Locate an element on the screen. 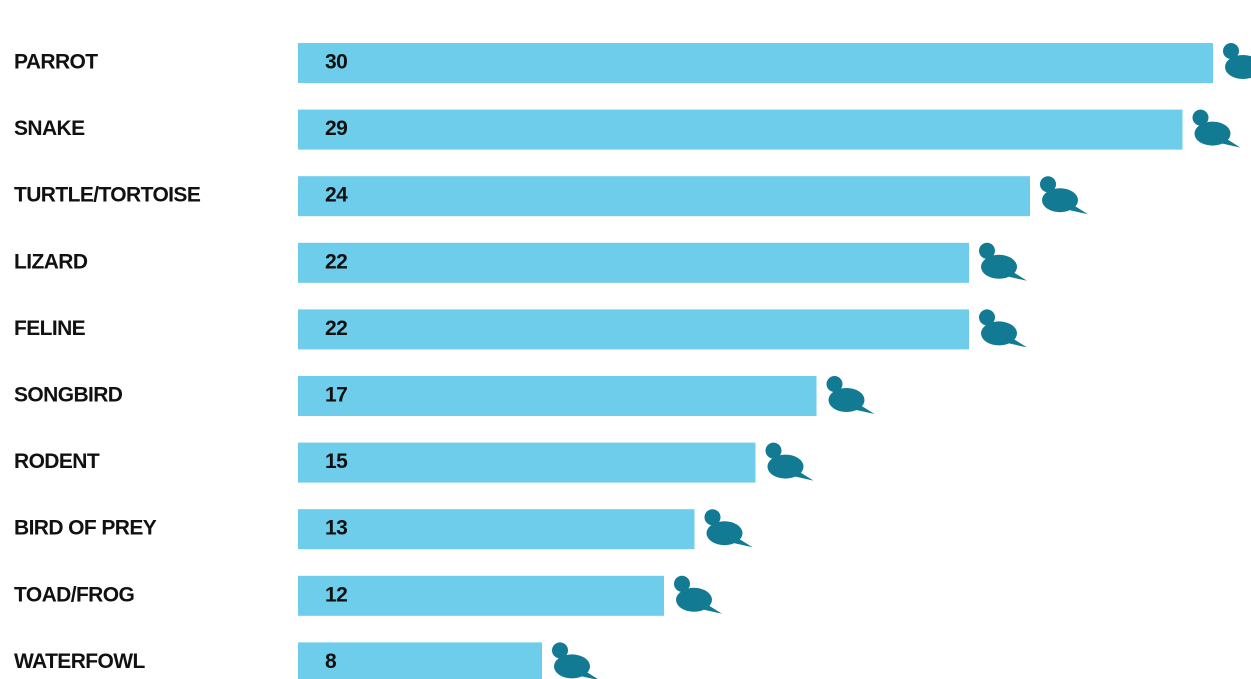 Image resolution: width=1251 pixels, height=679 pixels. category-label: RODENT is located at coordinates (57, 461).